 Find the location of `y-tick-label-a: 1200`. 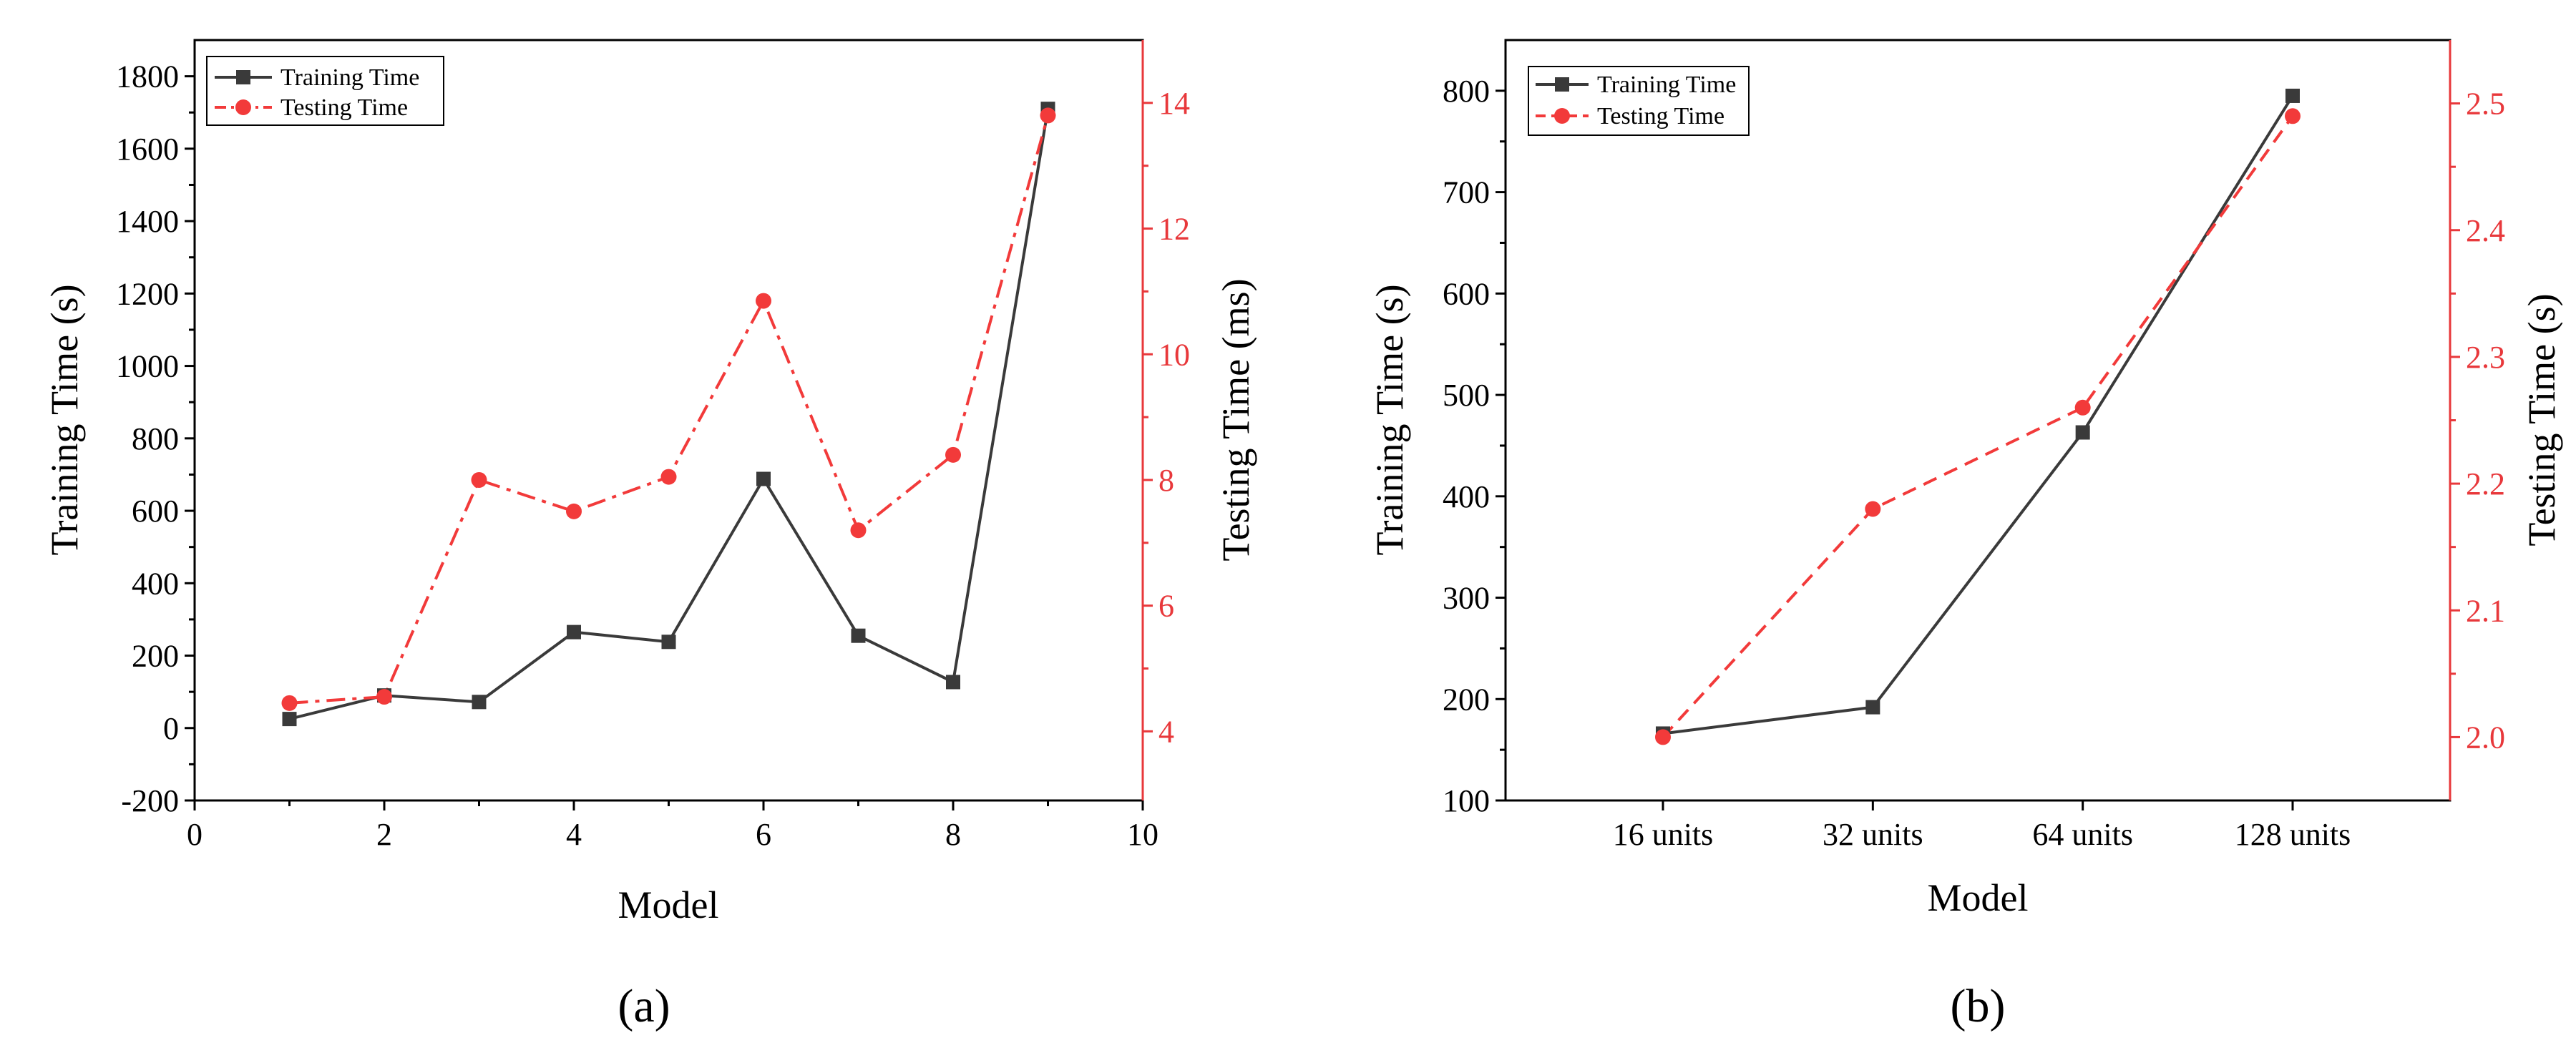

y-tick-label-a: 1200 is located at coordinates (147, 293).